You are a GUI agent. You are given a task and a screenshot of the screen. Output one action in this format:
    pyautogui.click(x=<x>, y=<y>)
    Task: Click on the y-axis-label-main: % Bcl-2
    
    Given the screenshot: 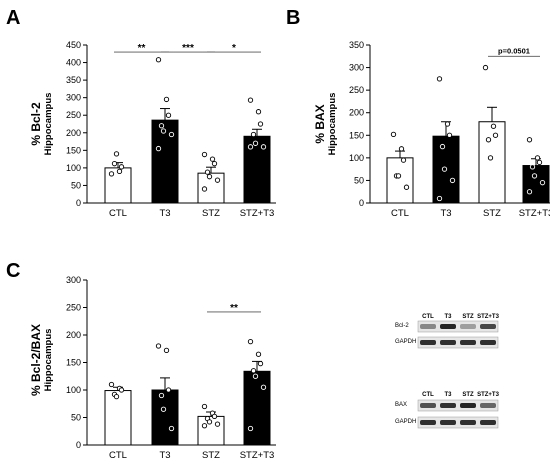 What is the action you would take?
    pyautogui.click(x=36, y=124)
    